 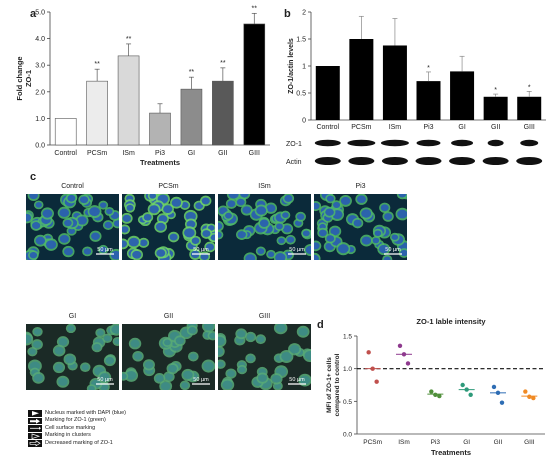 I want to click on x-tick-label: ISm, so click(x=404, y=442).